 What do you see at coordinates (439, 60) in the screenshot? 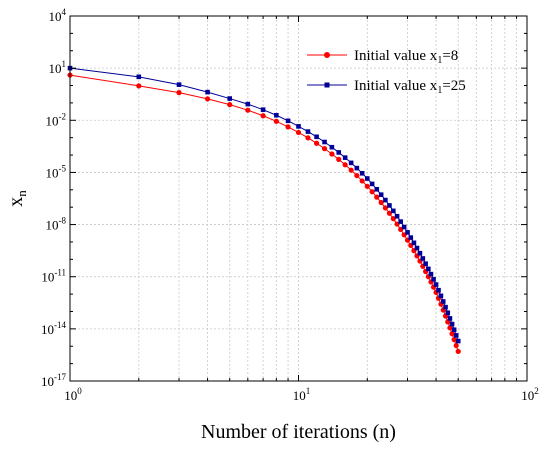
I see `legend-label-series-1-sub: 1` at bounding box center [439, 60].